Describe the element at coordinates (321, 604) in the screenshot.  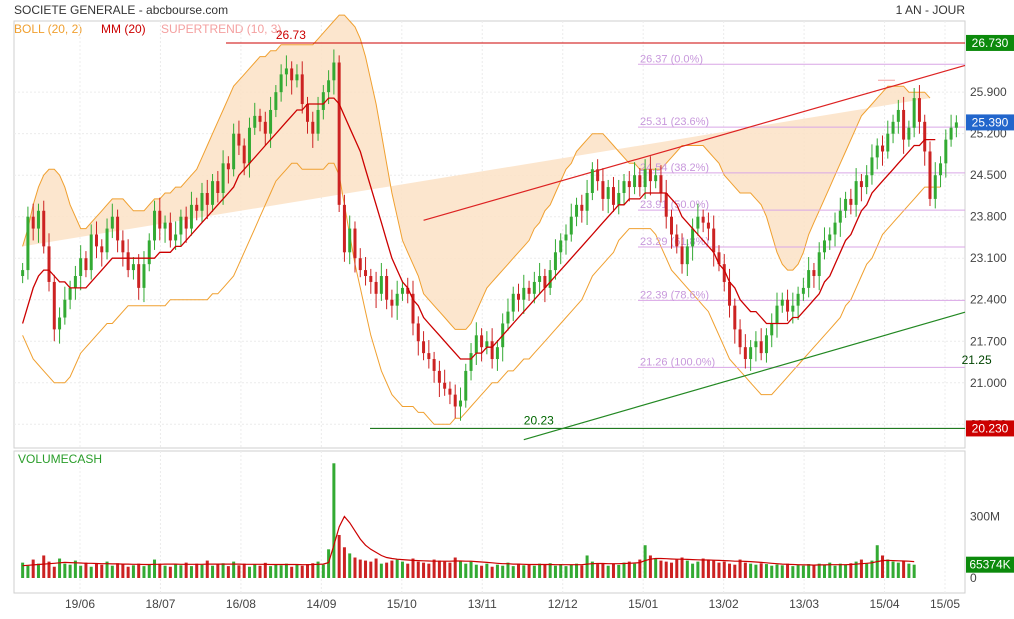
I see `x-tick-label: 14/09` at that location.